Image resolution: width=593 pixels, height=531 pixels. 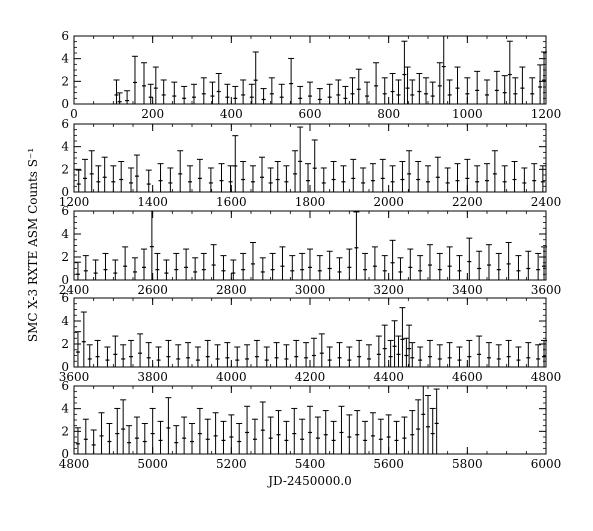 I want to click on x-tick-label: 1800, so click(x=310, y=202).